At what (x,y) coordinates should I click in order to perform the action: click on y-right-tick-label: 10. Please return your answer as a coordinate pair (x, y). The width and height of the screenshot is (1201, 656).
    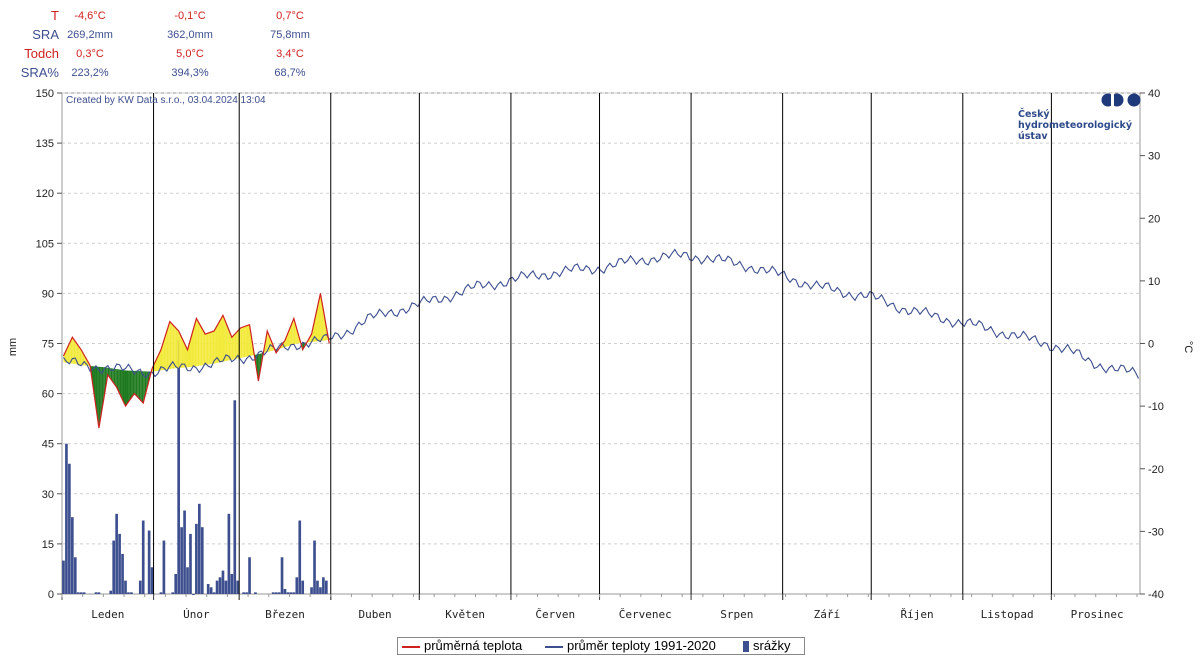
    Looking at the image, I should click on (1154, 282).